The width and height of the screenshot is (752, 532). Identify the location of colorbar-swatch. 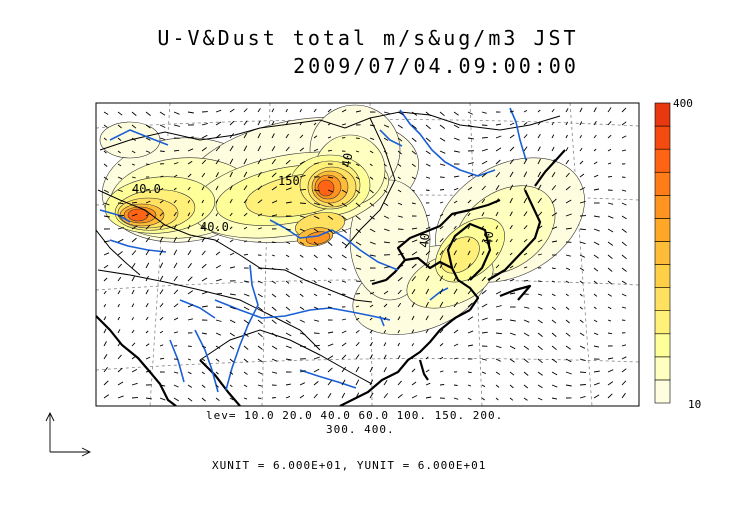
(662, 114).